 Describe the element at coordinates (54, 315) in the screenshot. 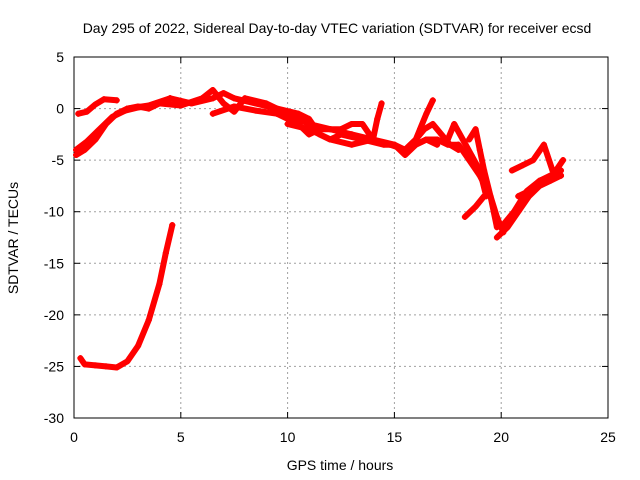

I see `y-tick-label: -20` at that location.